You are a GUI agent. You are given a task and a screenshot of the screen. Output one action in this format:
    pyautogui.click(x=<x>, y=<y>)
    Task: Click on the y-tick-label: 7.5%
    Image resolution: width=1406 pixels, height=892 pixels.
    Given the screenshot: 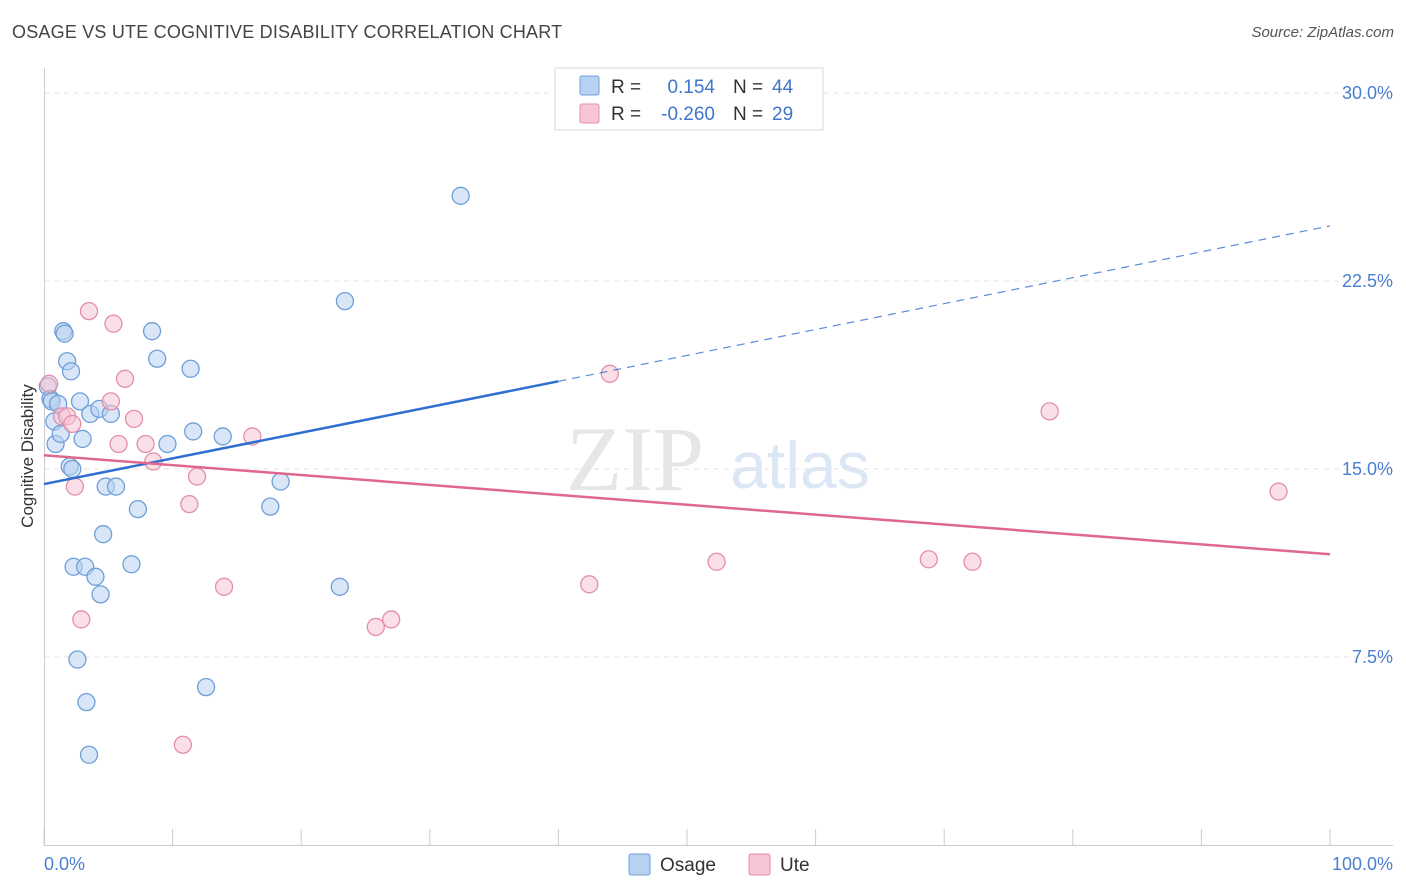 What is the action you would take?
    pyautogui.click(x=1372, y=657)
    